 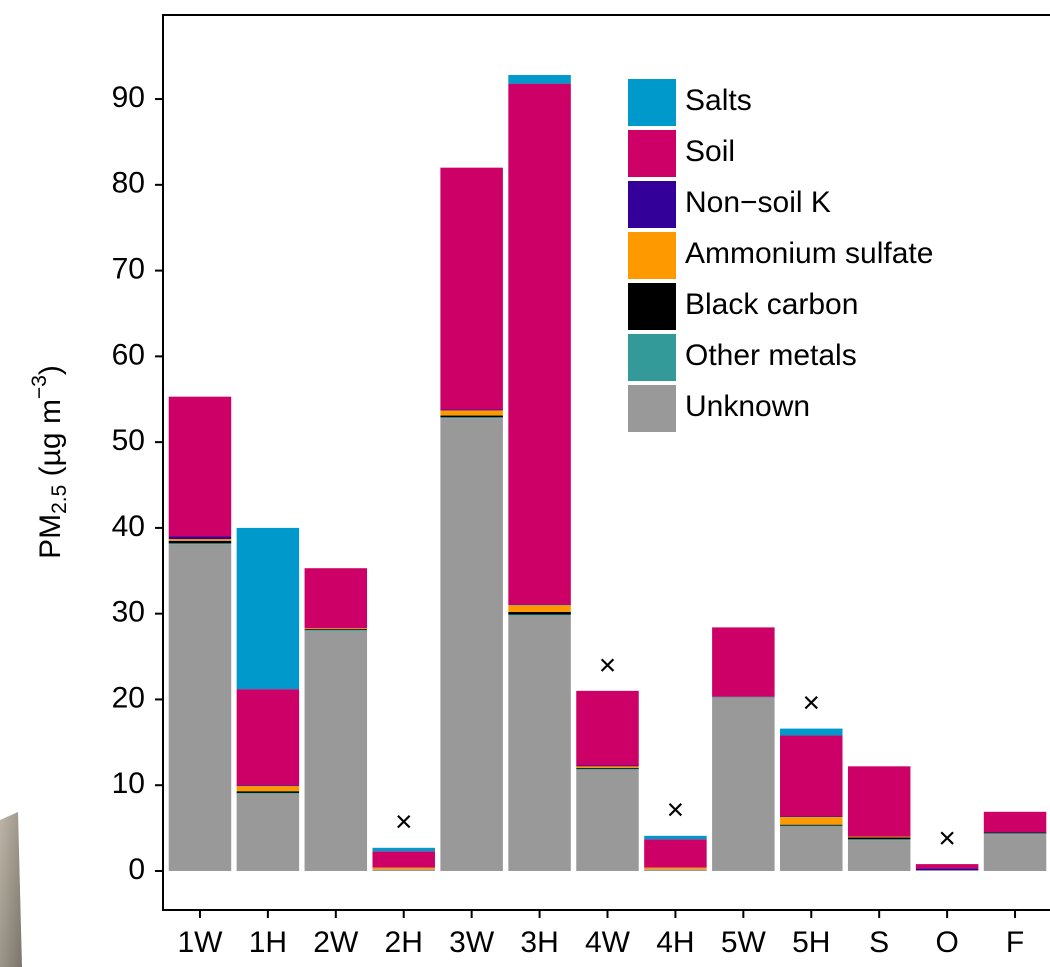 I want to click on y-tick-label: 50, so click(x=128, y=440).